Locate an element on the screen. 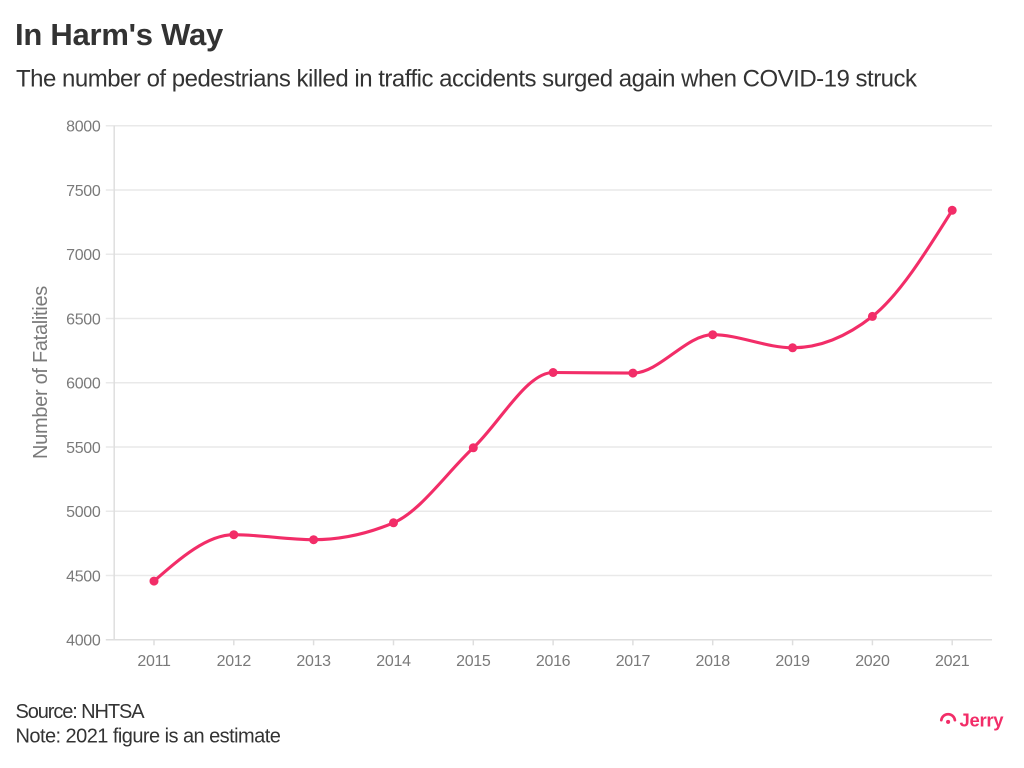 The image size is (1024, 768). svg-text: Jerry is located at coordinates (982, 719).